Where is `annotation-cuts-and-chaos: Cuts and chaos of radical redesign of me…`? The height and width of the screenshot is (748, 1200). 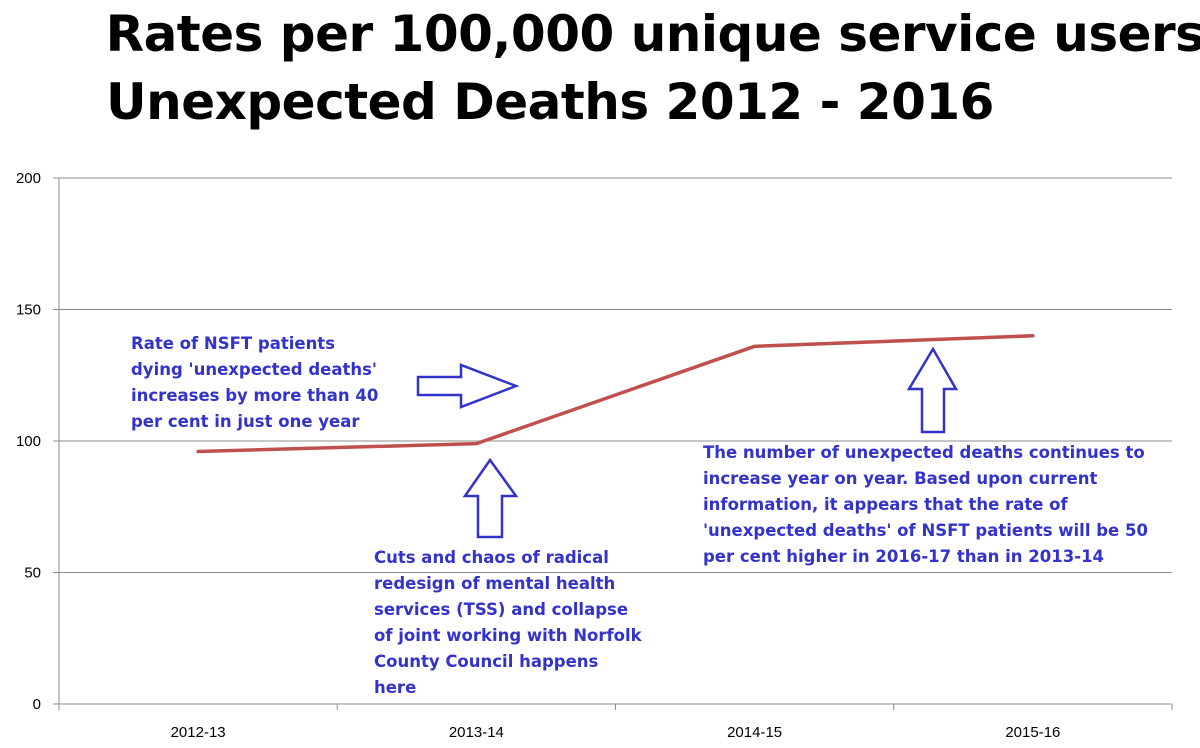 annotation-cuts-and-chaos: Cuts and chaos of radical redesign of me… is located at coordinates (508, 622).